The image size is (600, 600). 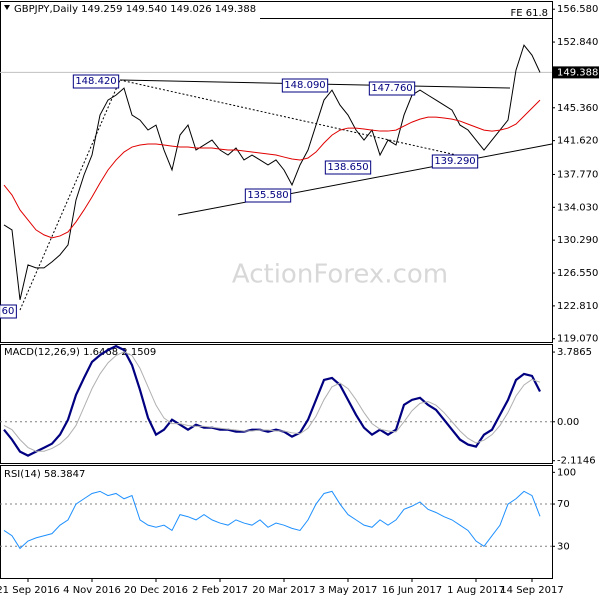 What do you see at coordinates (577, 108) in the screenshot?
I see `y-tick-label: 145.360` at bounding box center [577, 108].